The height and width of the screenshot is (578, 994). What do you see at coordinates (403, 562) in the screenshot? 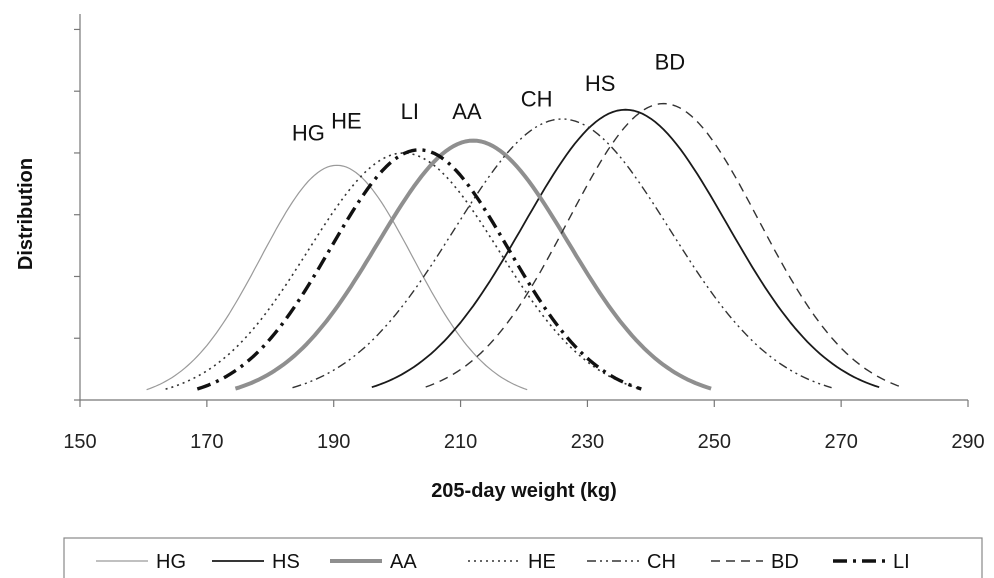
I see `legend-label-aa: AA` at bounding box center [403, 562].